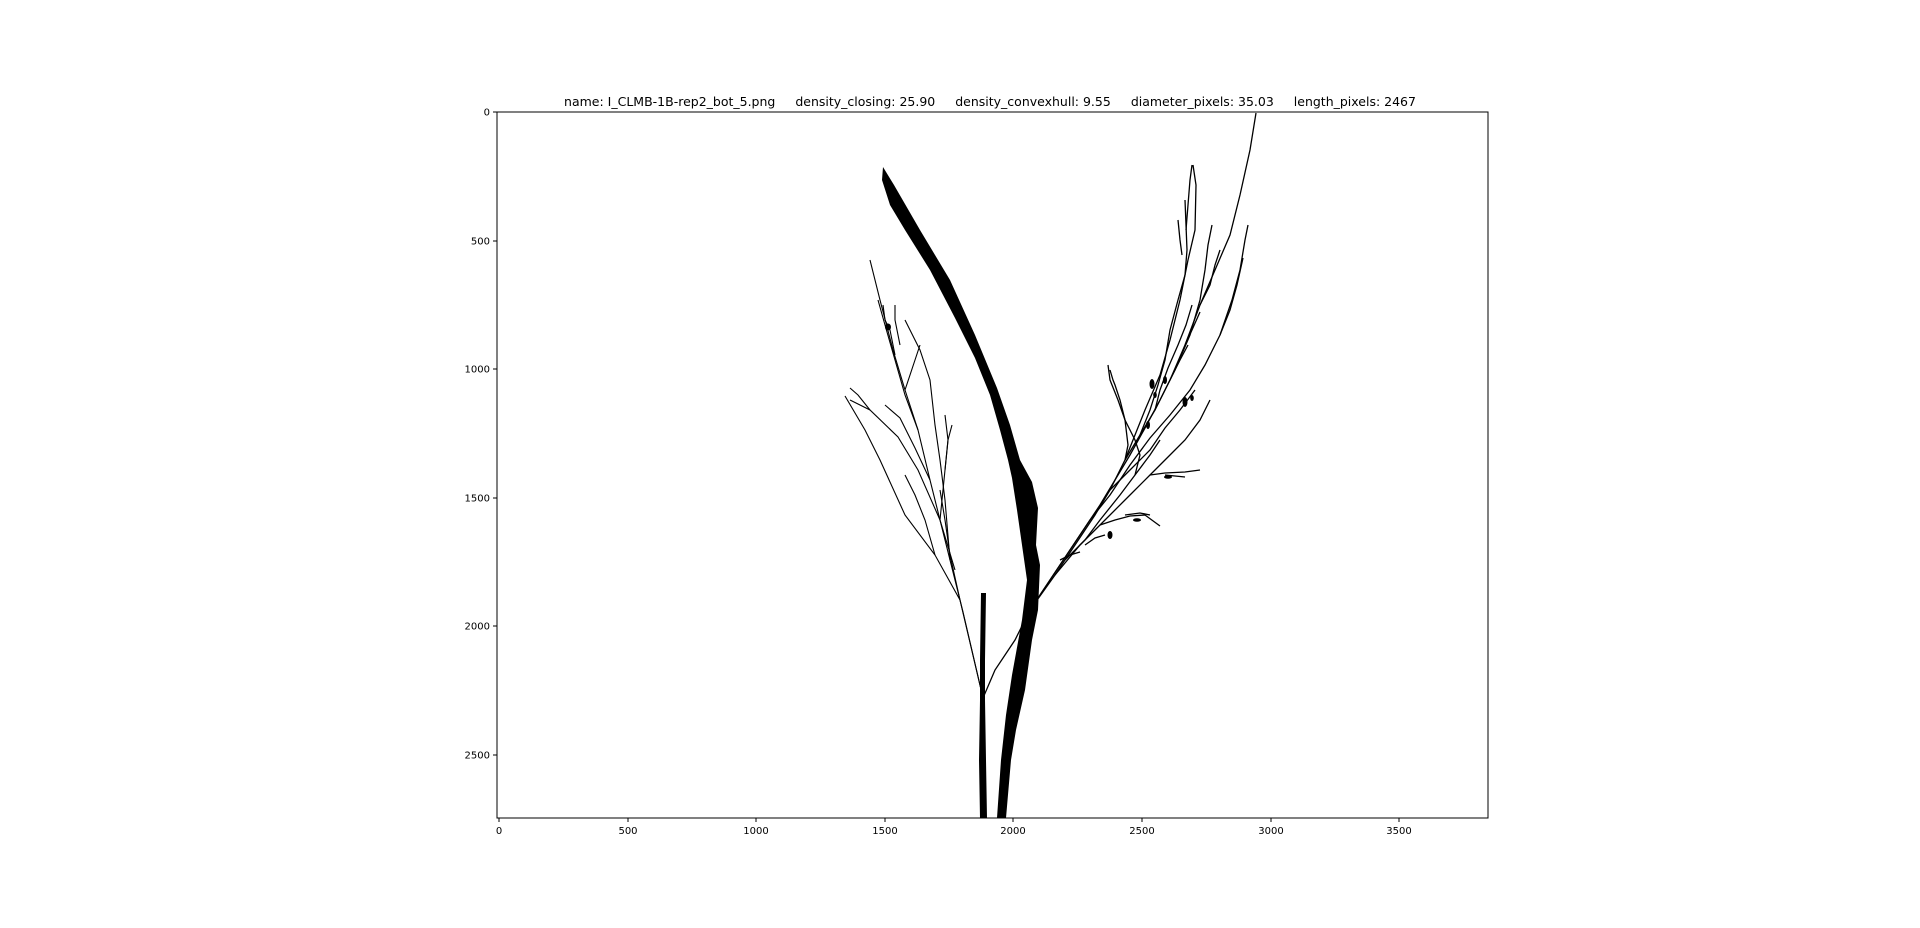  I want to click on title-diameter-pixels: diameter_pixels: 35.03, so click(1202, 101).